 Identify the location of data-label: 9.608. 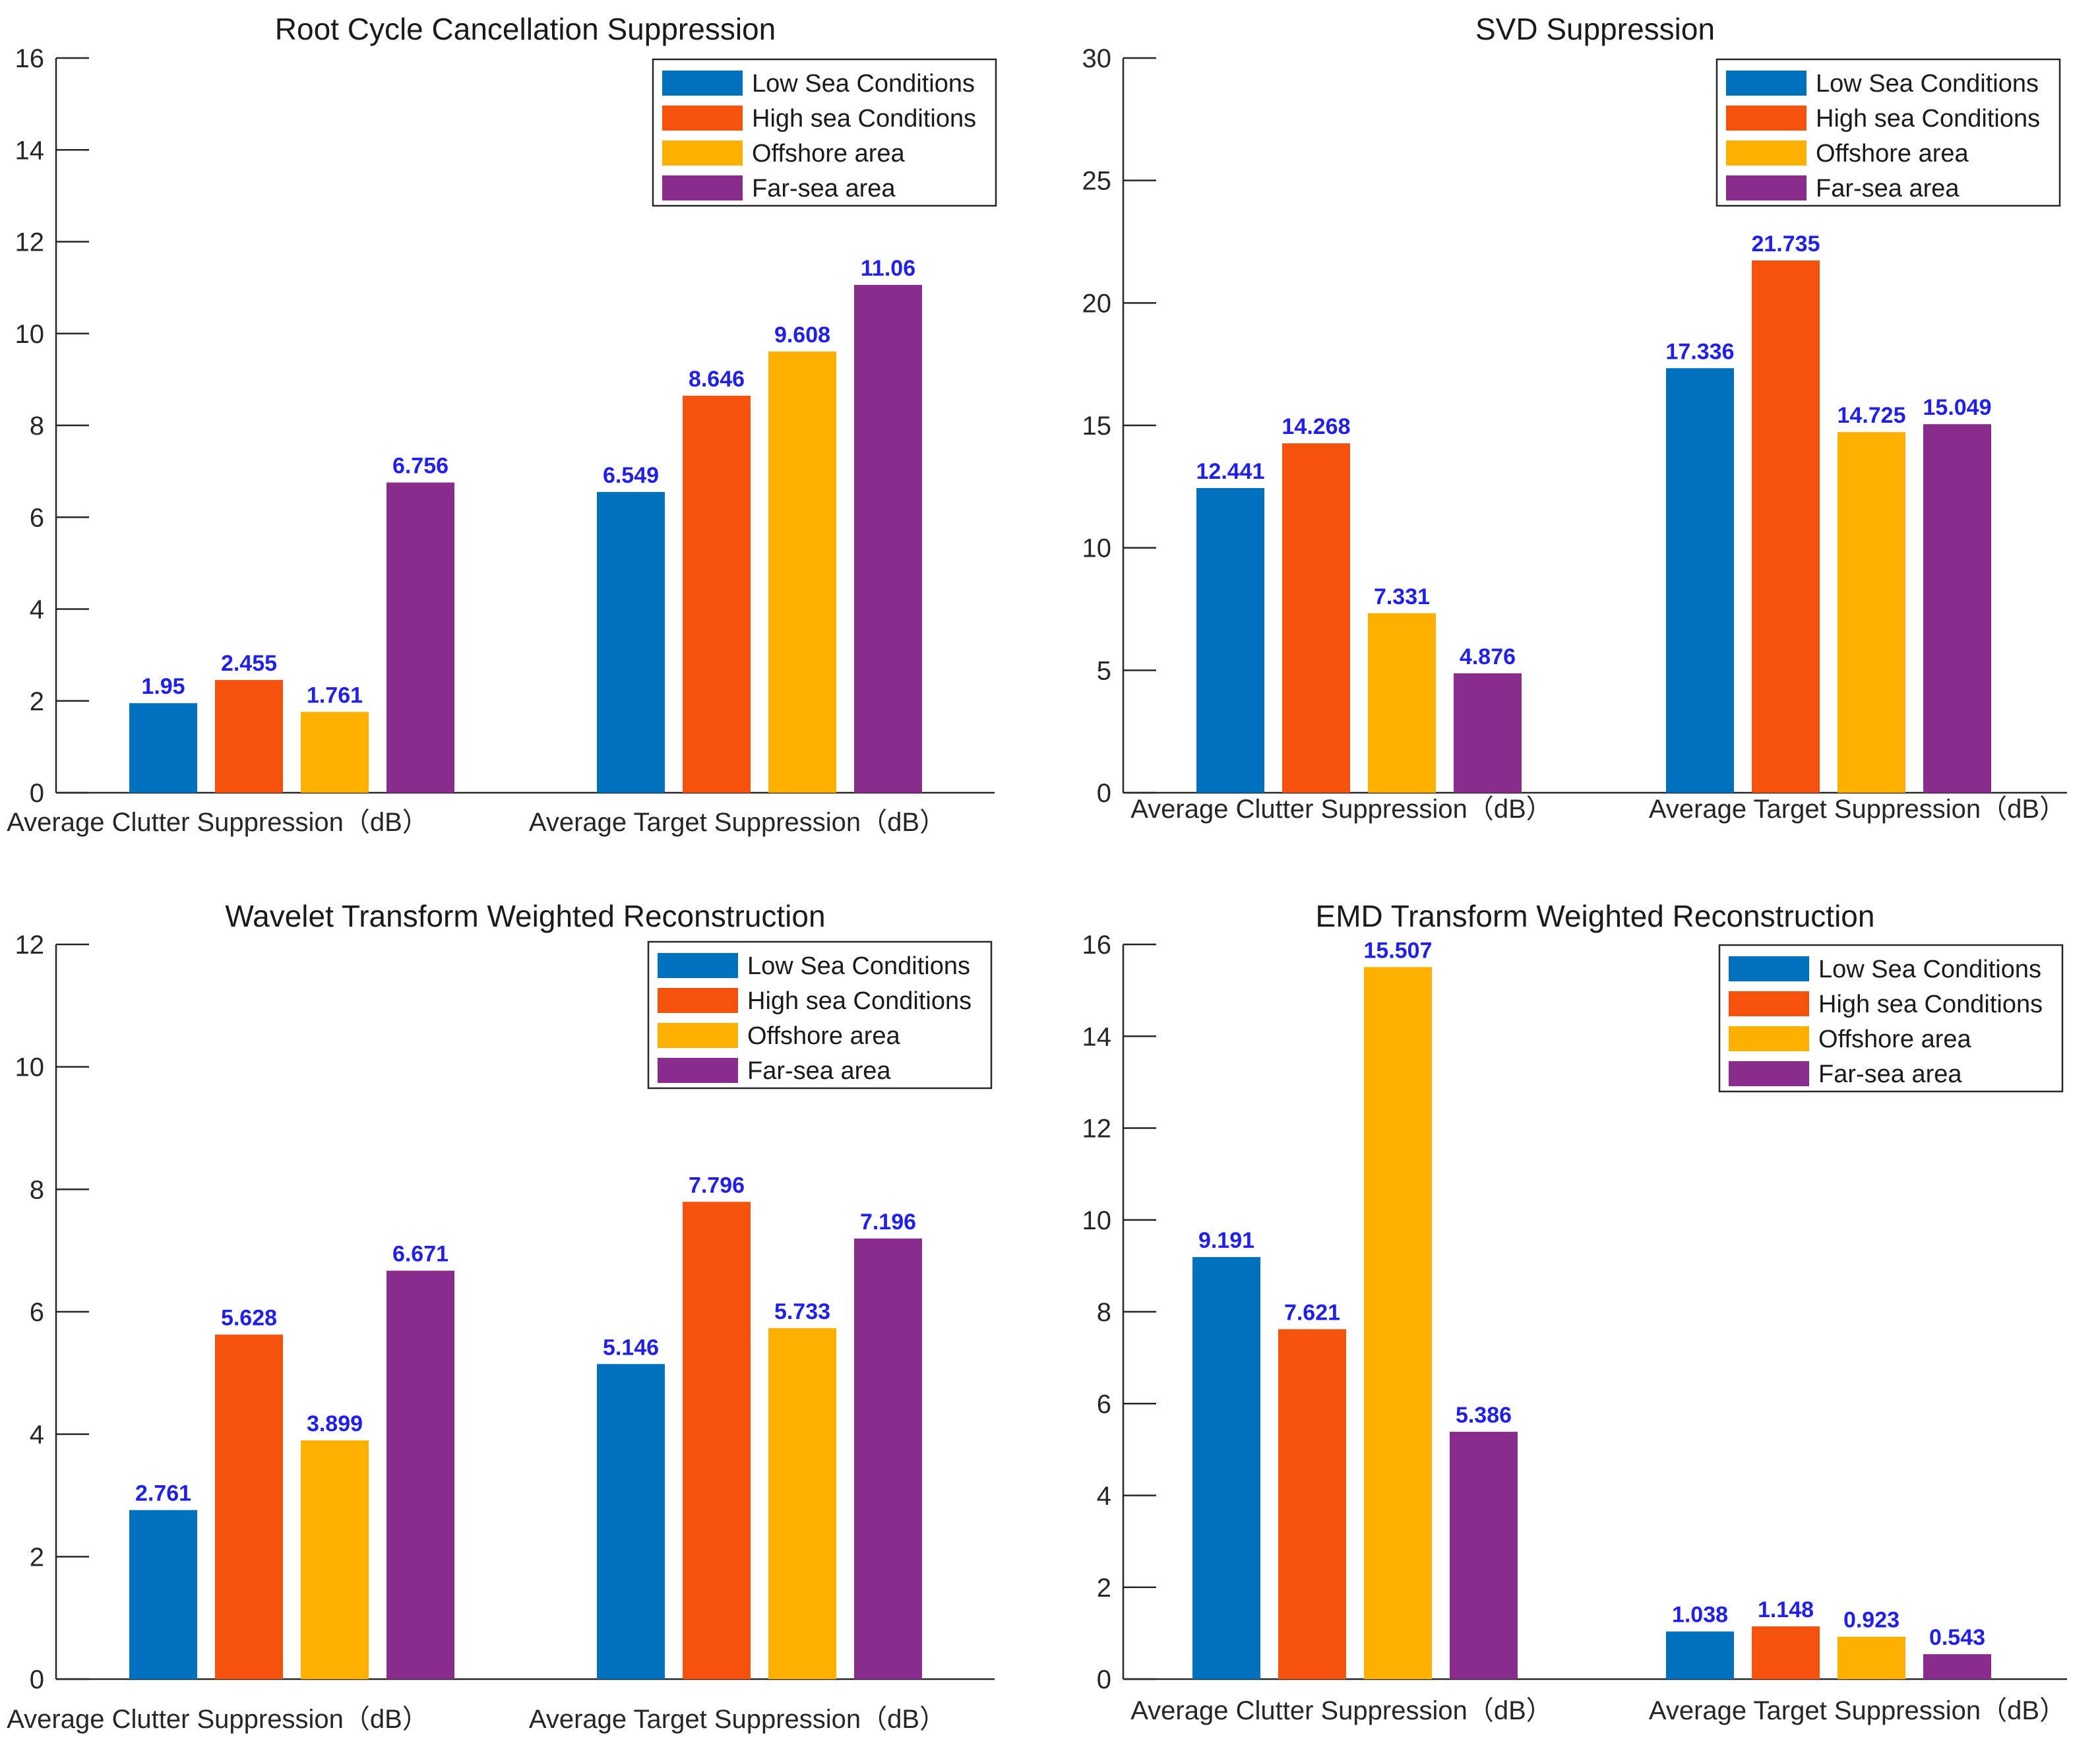
(802, 335).